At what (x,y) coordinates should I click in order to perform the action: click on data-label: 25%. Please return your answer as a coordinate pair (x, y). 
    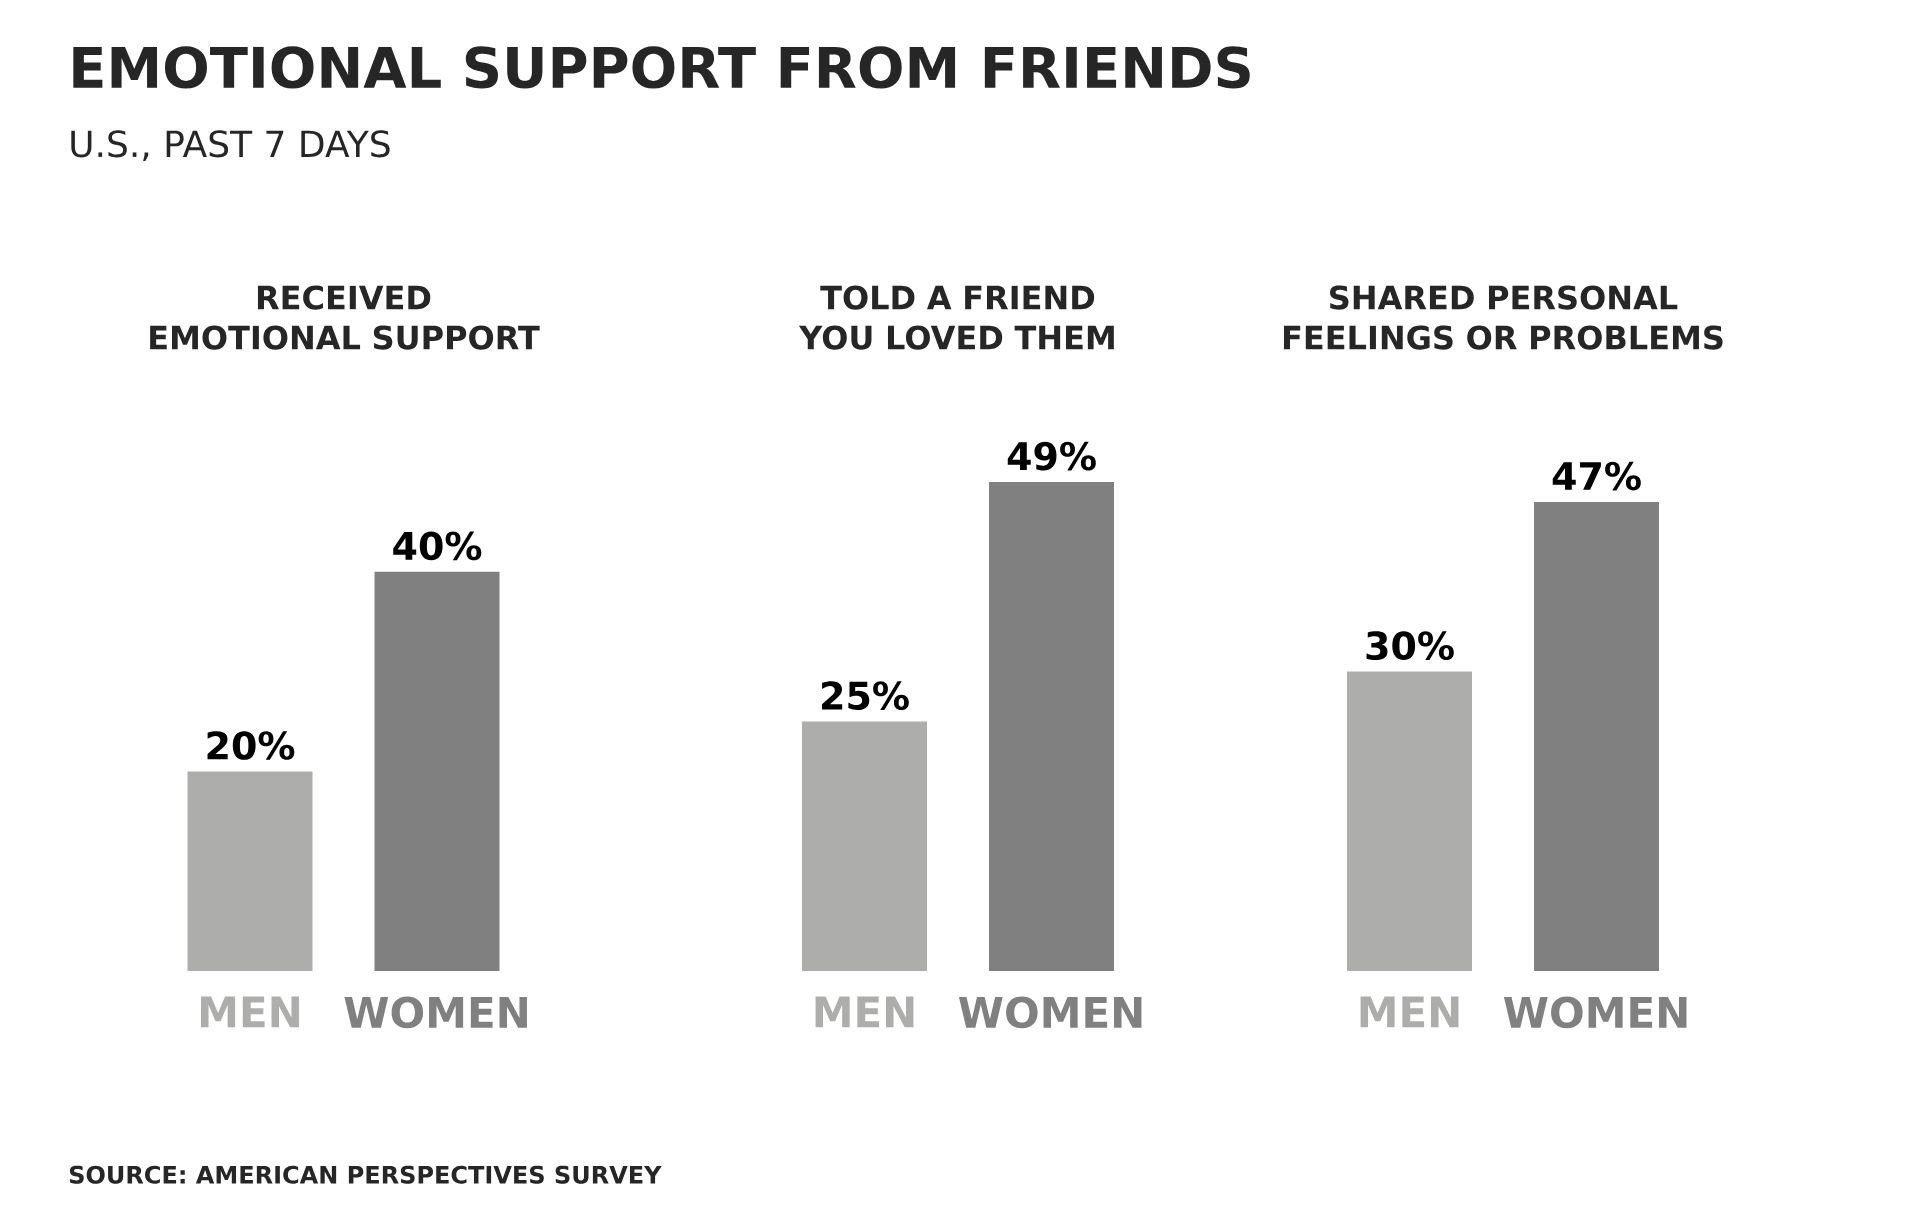
    Looking at the image, I should click on (865, 695).